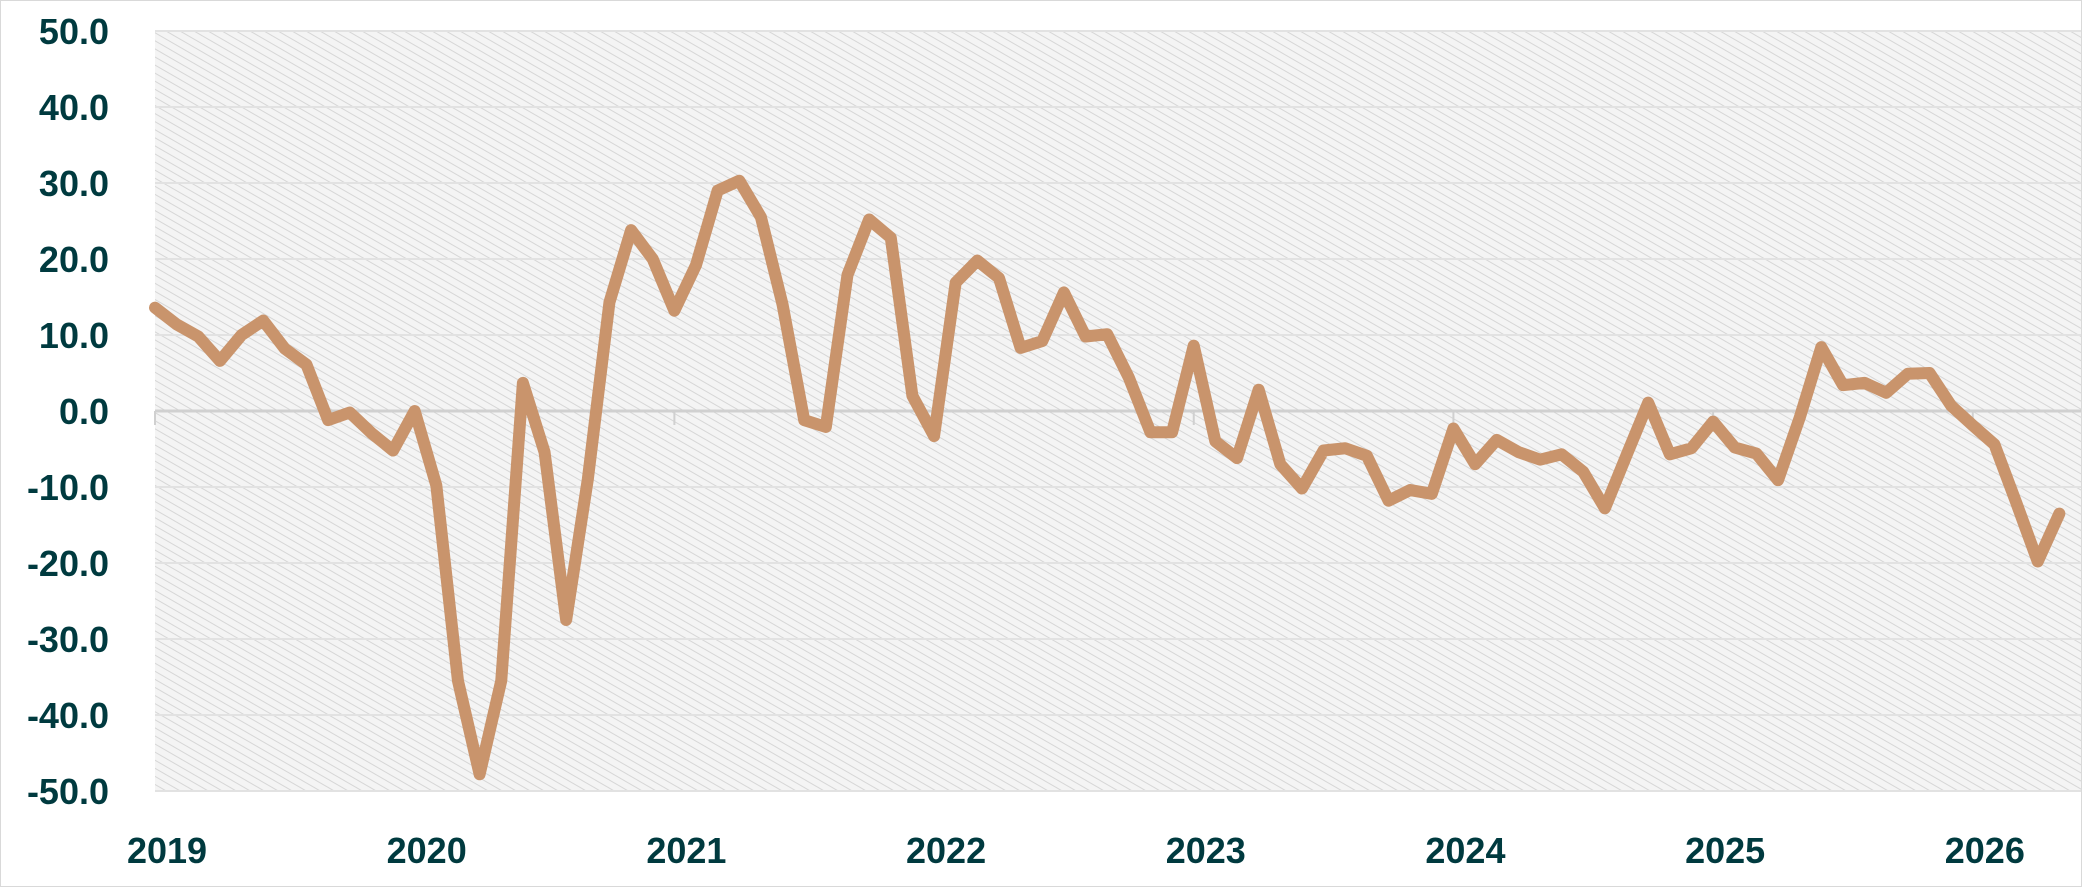 Image resolution: width=2082 pixels, height=888 pixels. Describe the element at coordinates (68, 639) in the screenshot. I see `y-tick-label: -30.0` at that location.